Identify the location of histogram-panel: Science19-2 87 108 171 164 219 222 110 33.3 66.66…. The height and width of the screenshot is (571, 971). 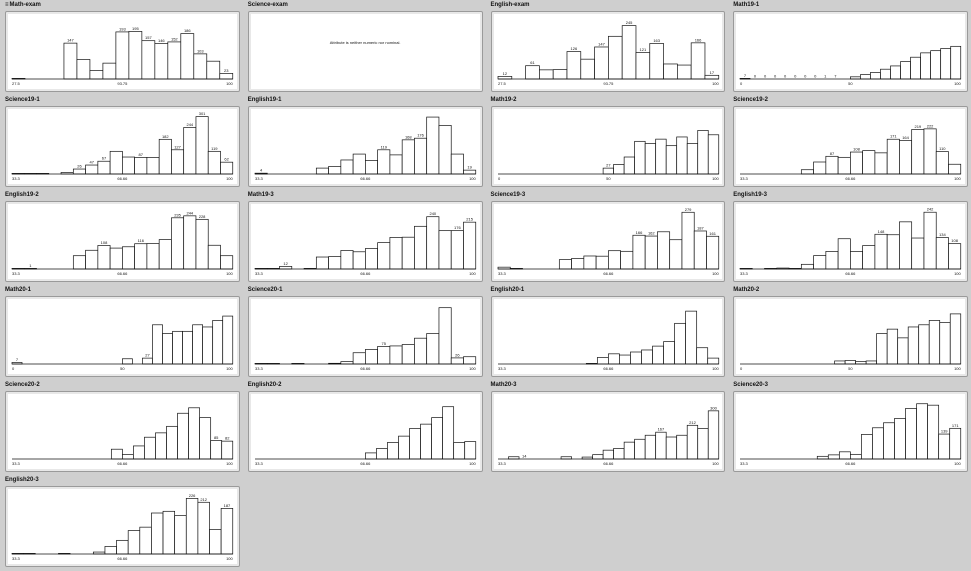
(850, 143).